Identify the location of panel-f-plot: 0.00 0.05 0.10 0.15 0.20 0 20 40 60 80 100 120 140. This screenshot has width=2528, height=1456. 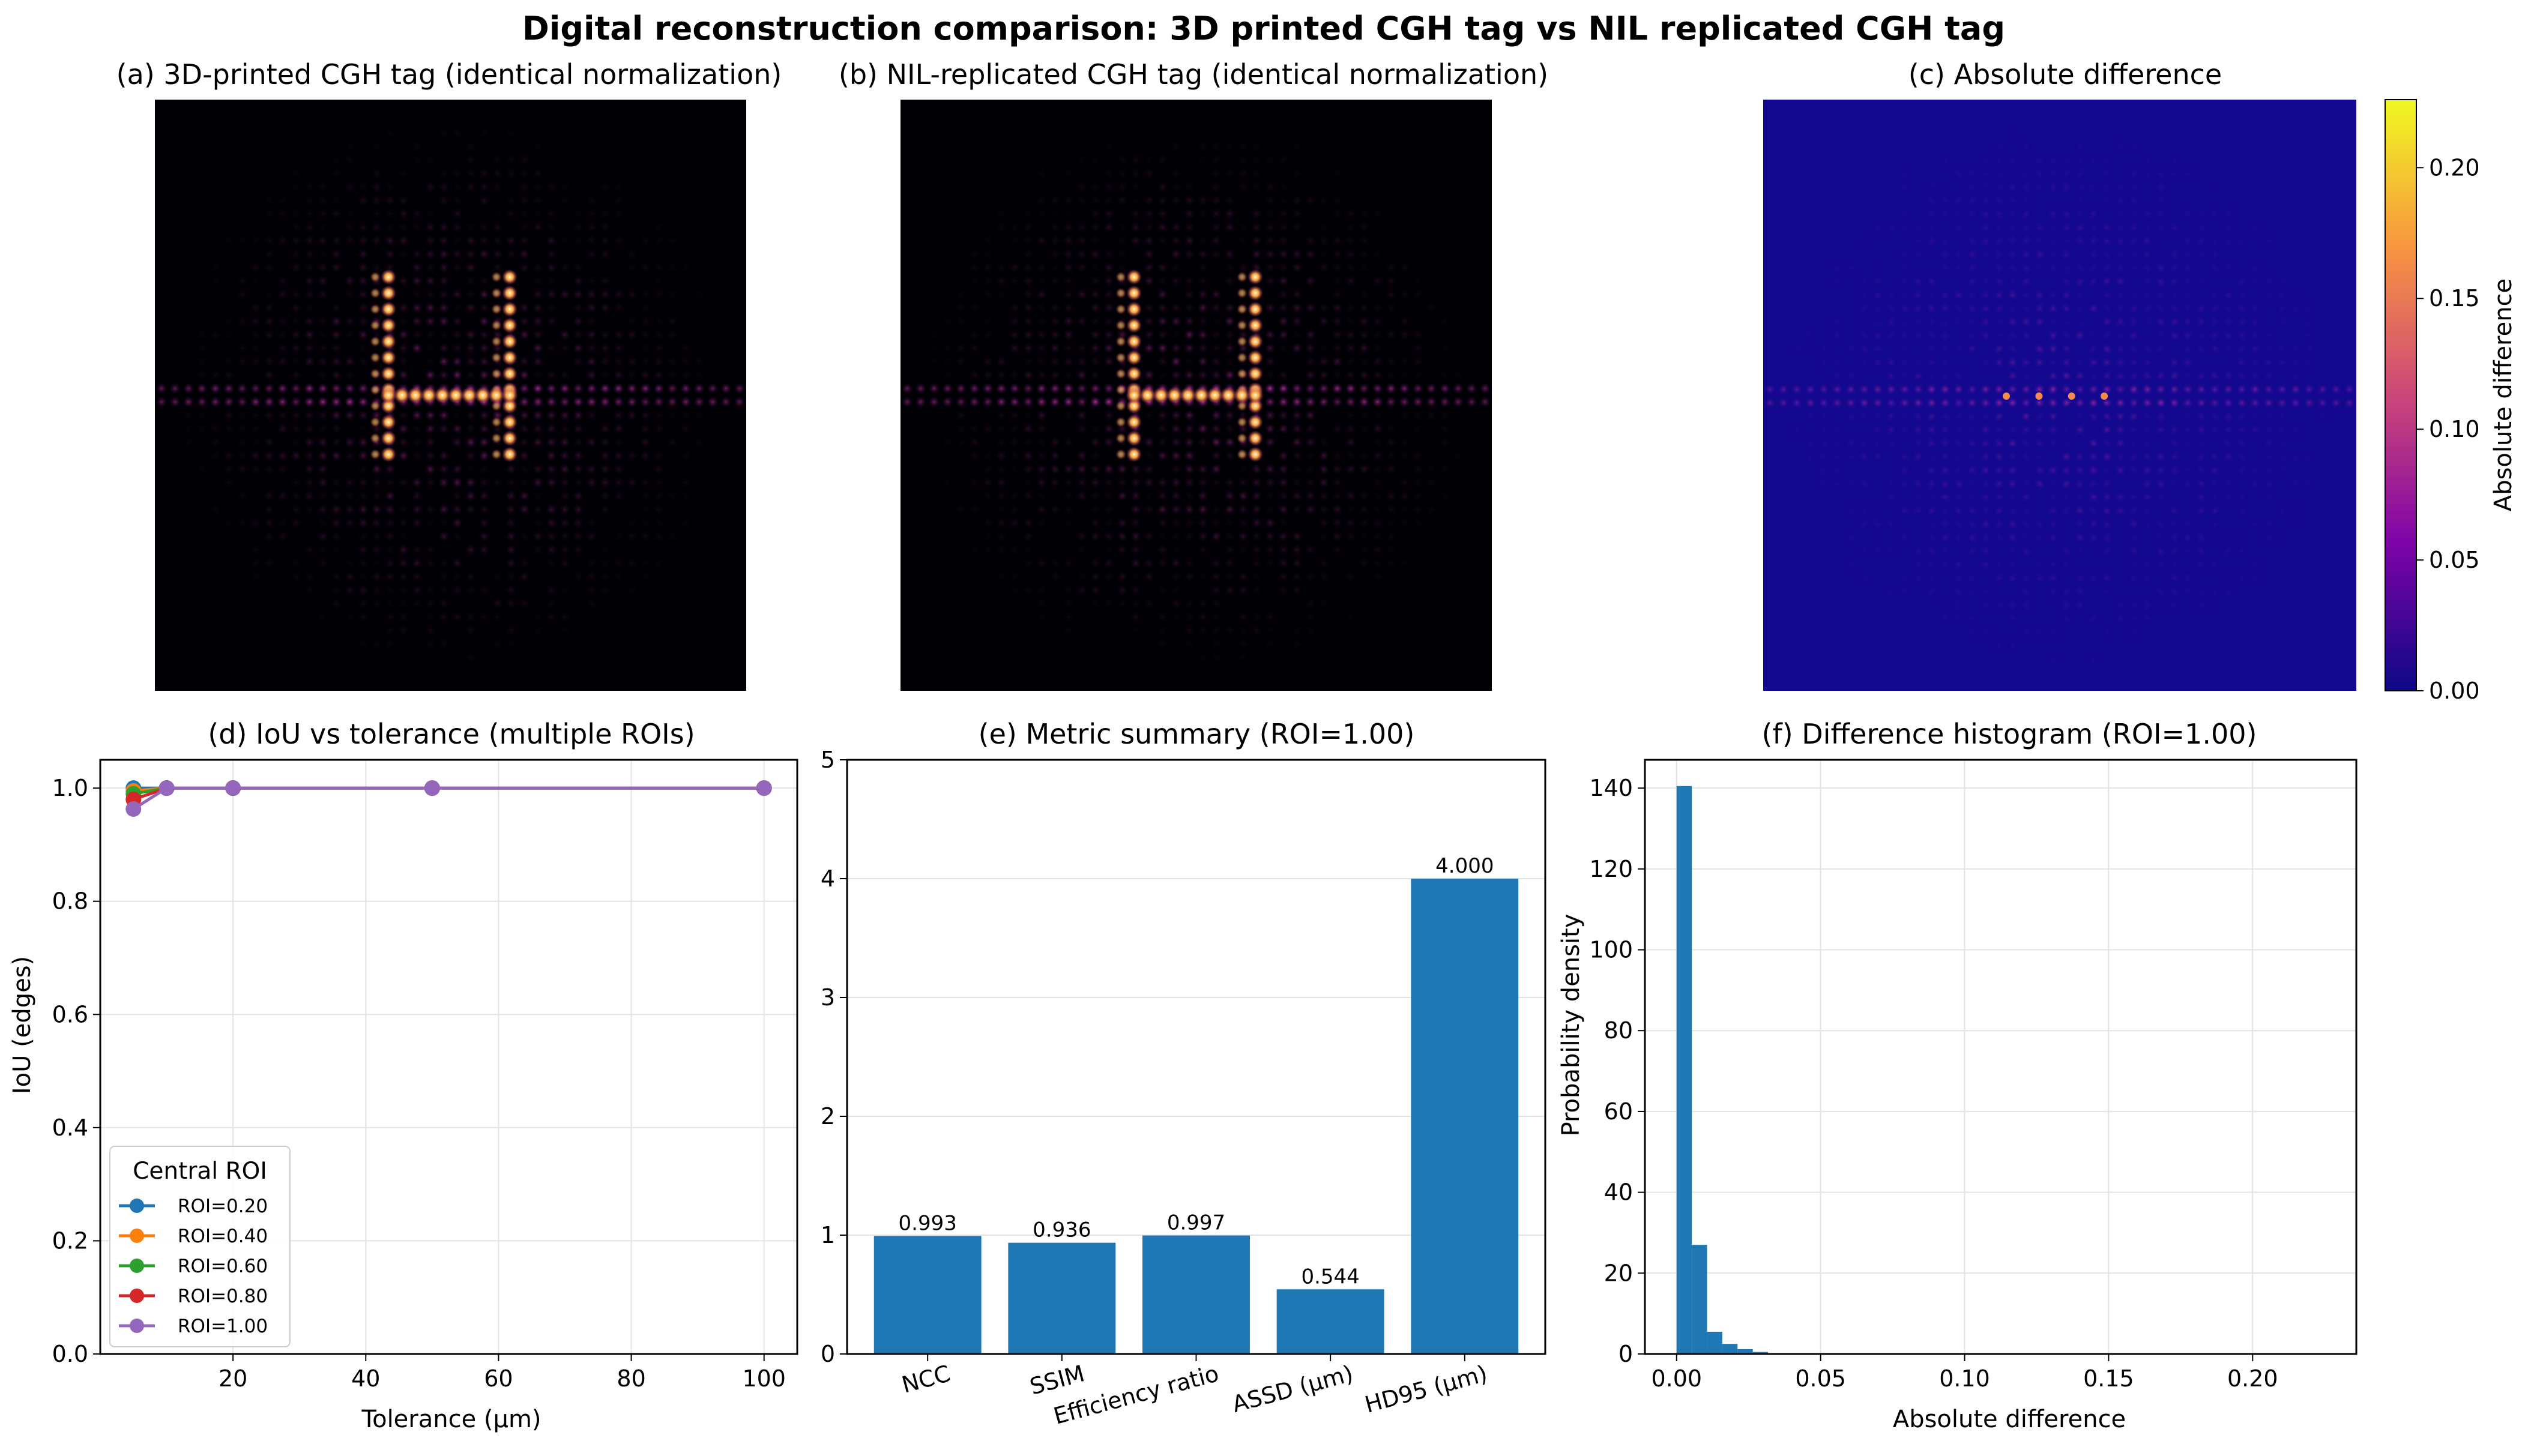
(1973, 1075).